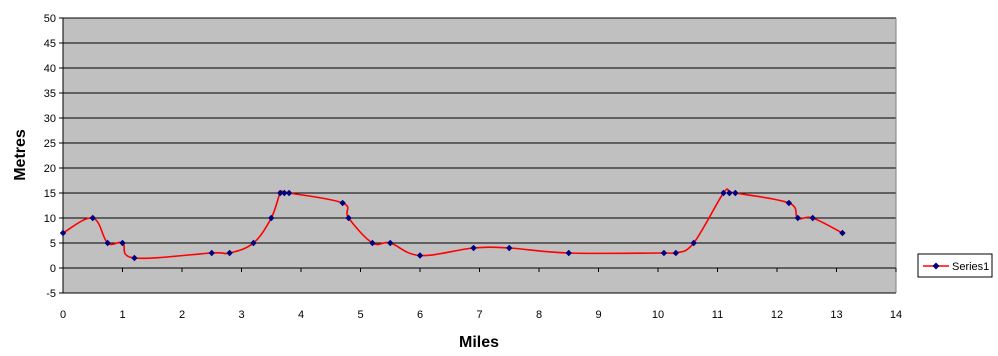  I want to click on x-tick-labels: 0 1 2 3 4 5 6 7 8 9 10 11 12 13 14, so click(481, 315).